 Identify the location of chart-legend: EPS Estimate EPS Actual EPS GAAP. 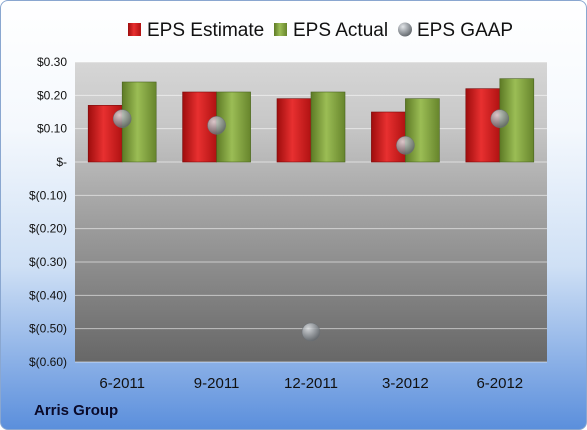
(320, 30).